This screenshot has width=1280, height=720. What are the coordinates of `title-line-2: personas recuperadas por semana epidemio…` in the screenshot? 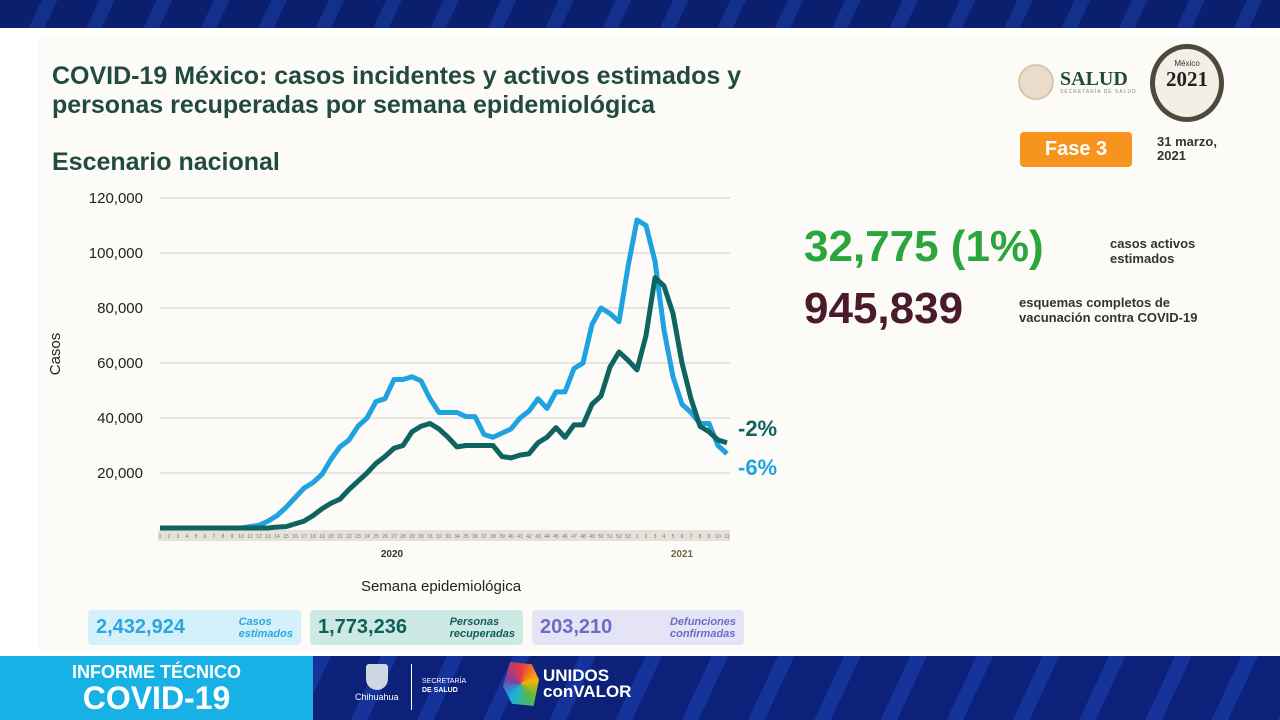 It's located at (354, 105).